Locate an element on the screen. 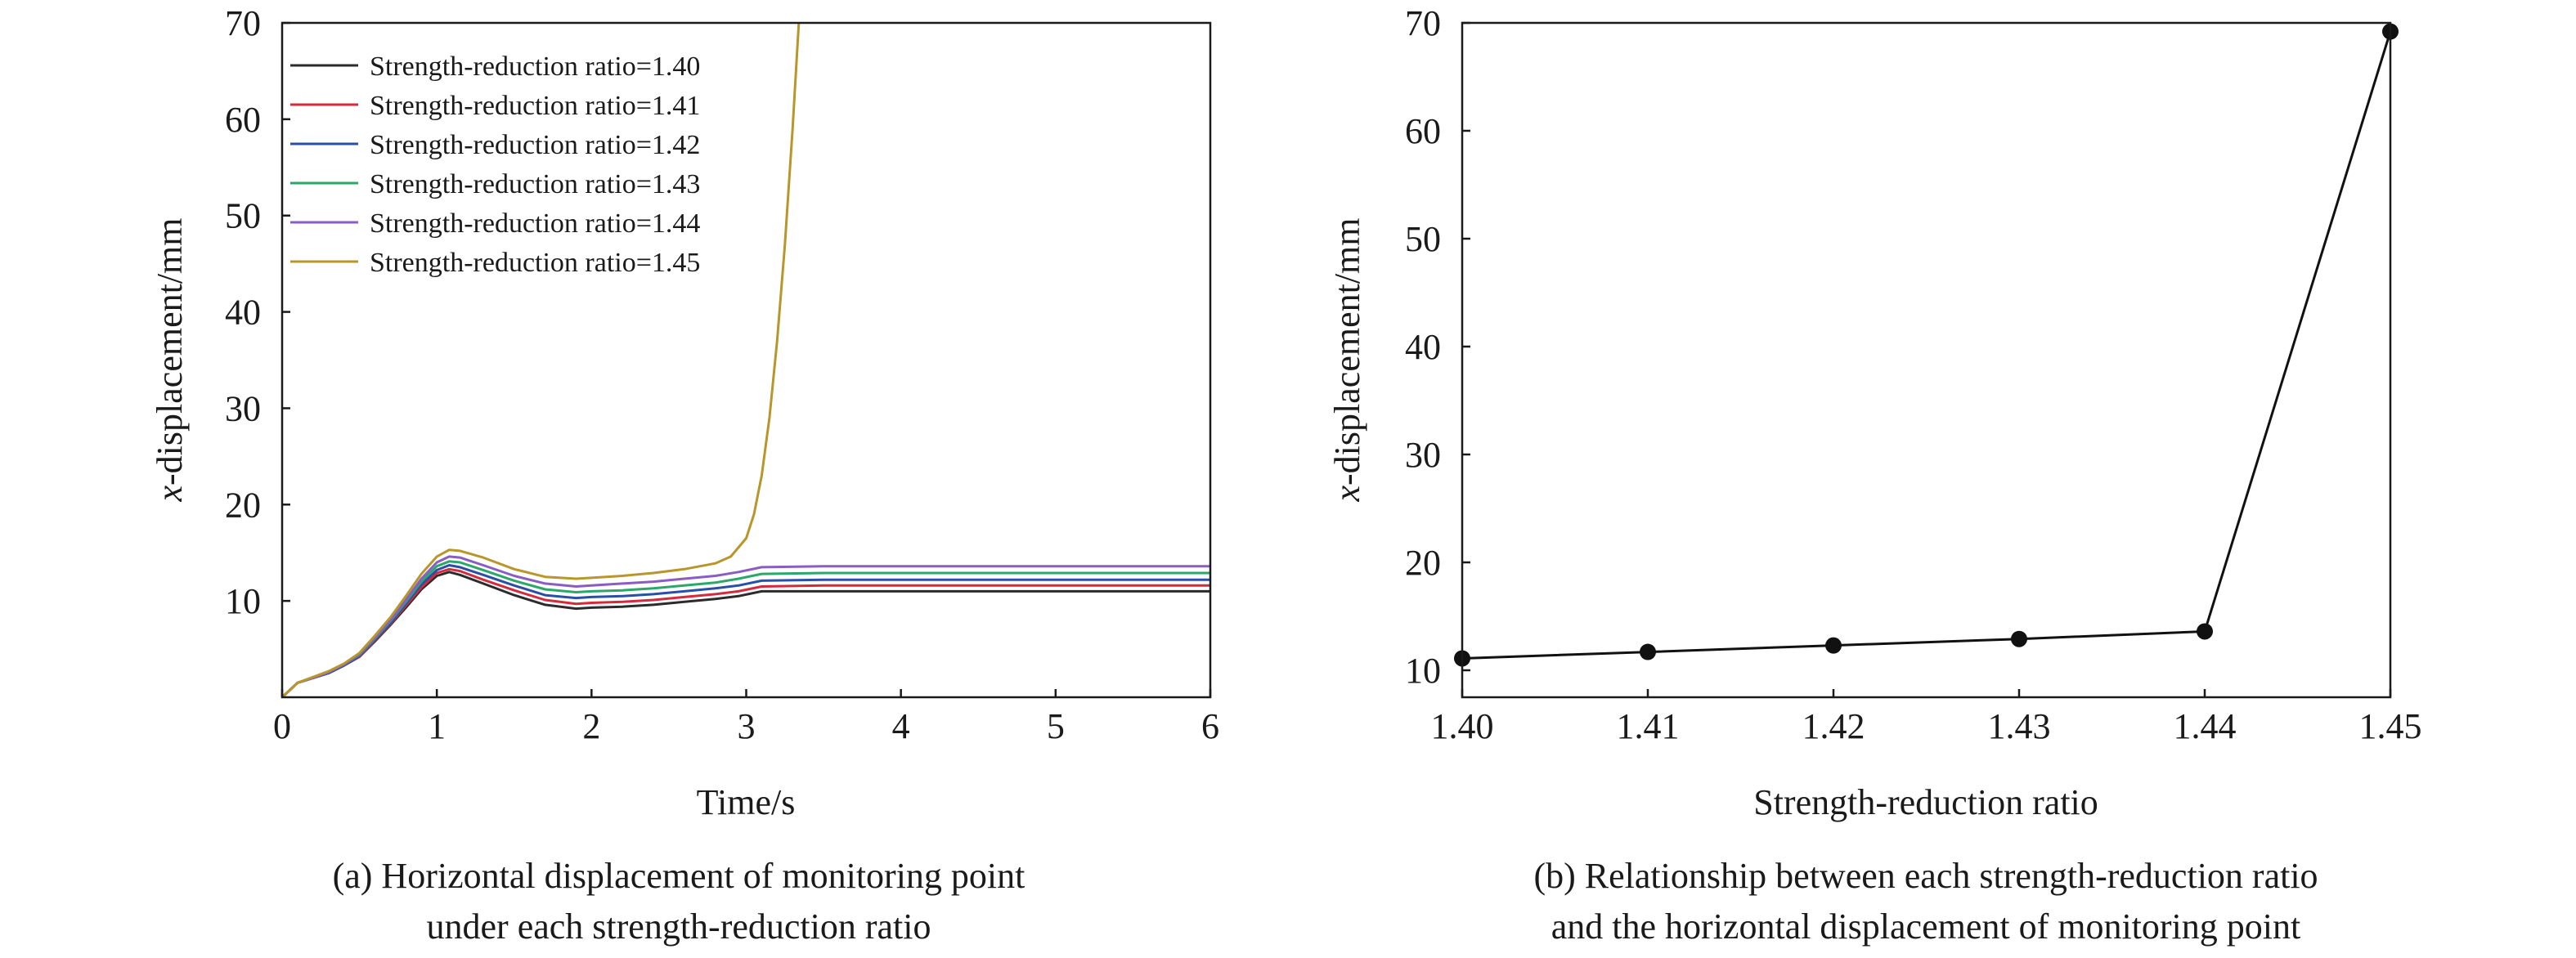 This screenshot has width=2576, height=958. panel-b-xtick-label-3: 1.43 is located at coordinates (2019, 726).